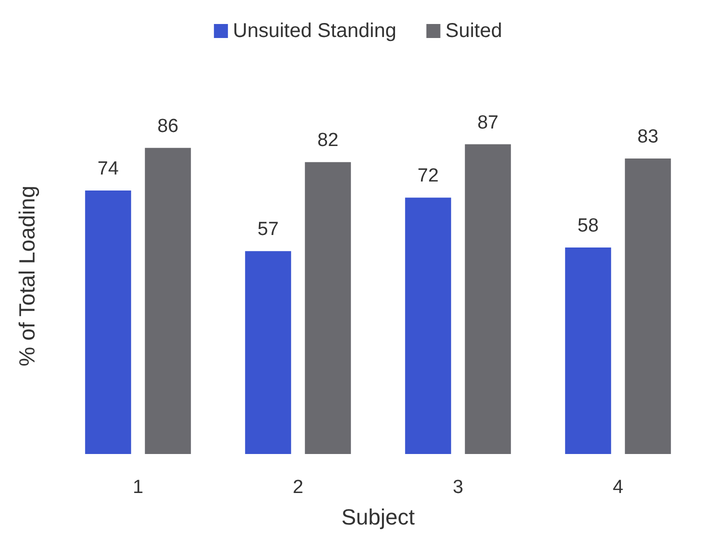 The image size is (718, 554). What do you see at coordinates (327, 141) in the screenshot?
I see `data-label: 82` at bounding box center [327, 141].